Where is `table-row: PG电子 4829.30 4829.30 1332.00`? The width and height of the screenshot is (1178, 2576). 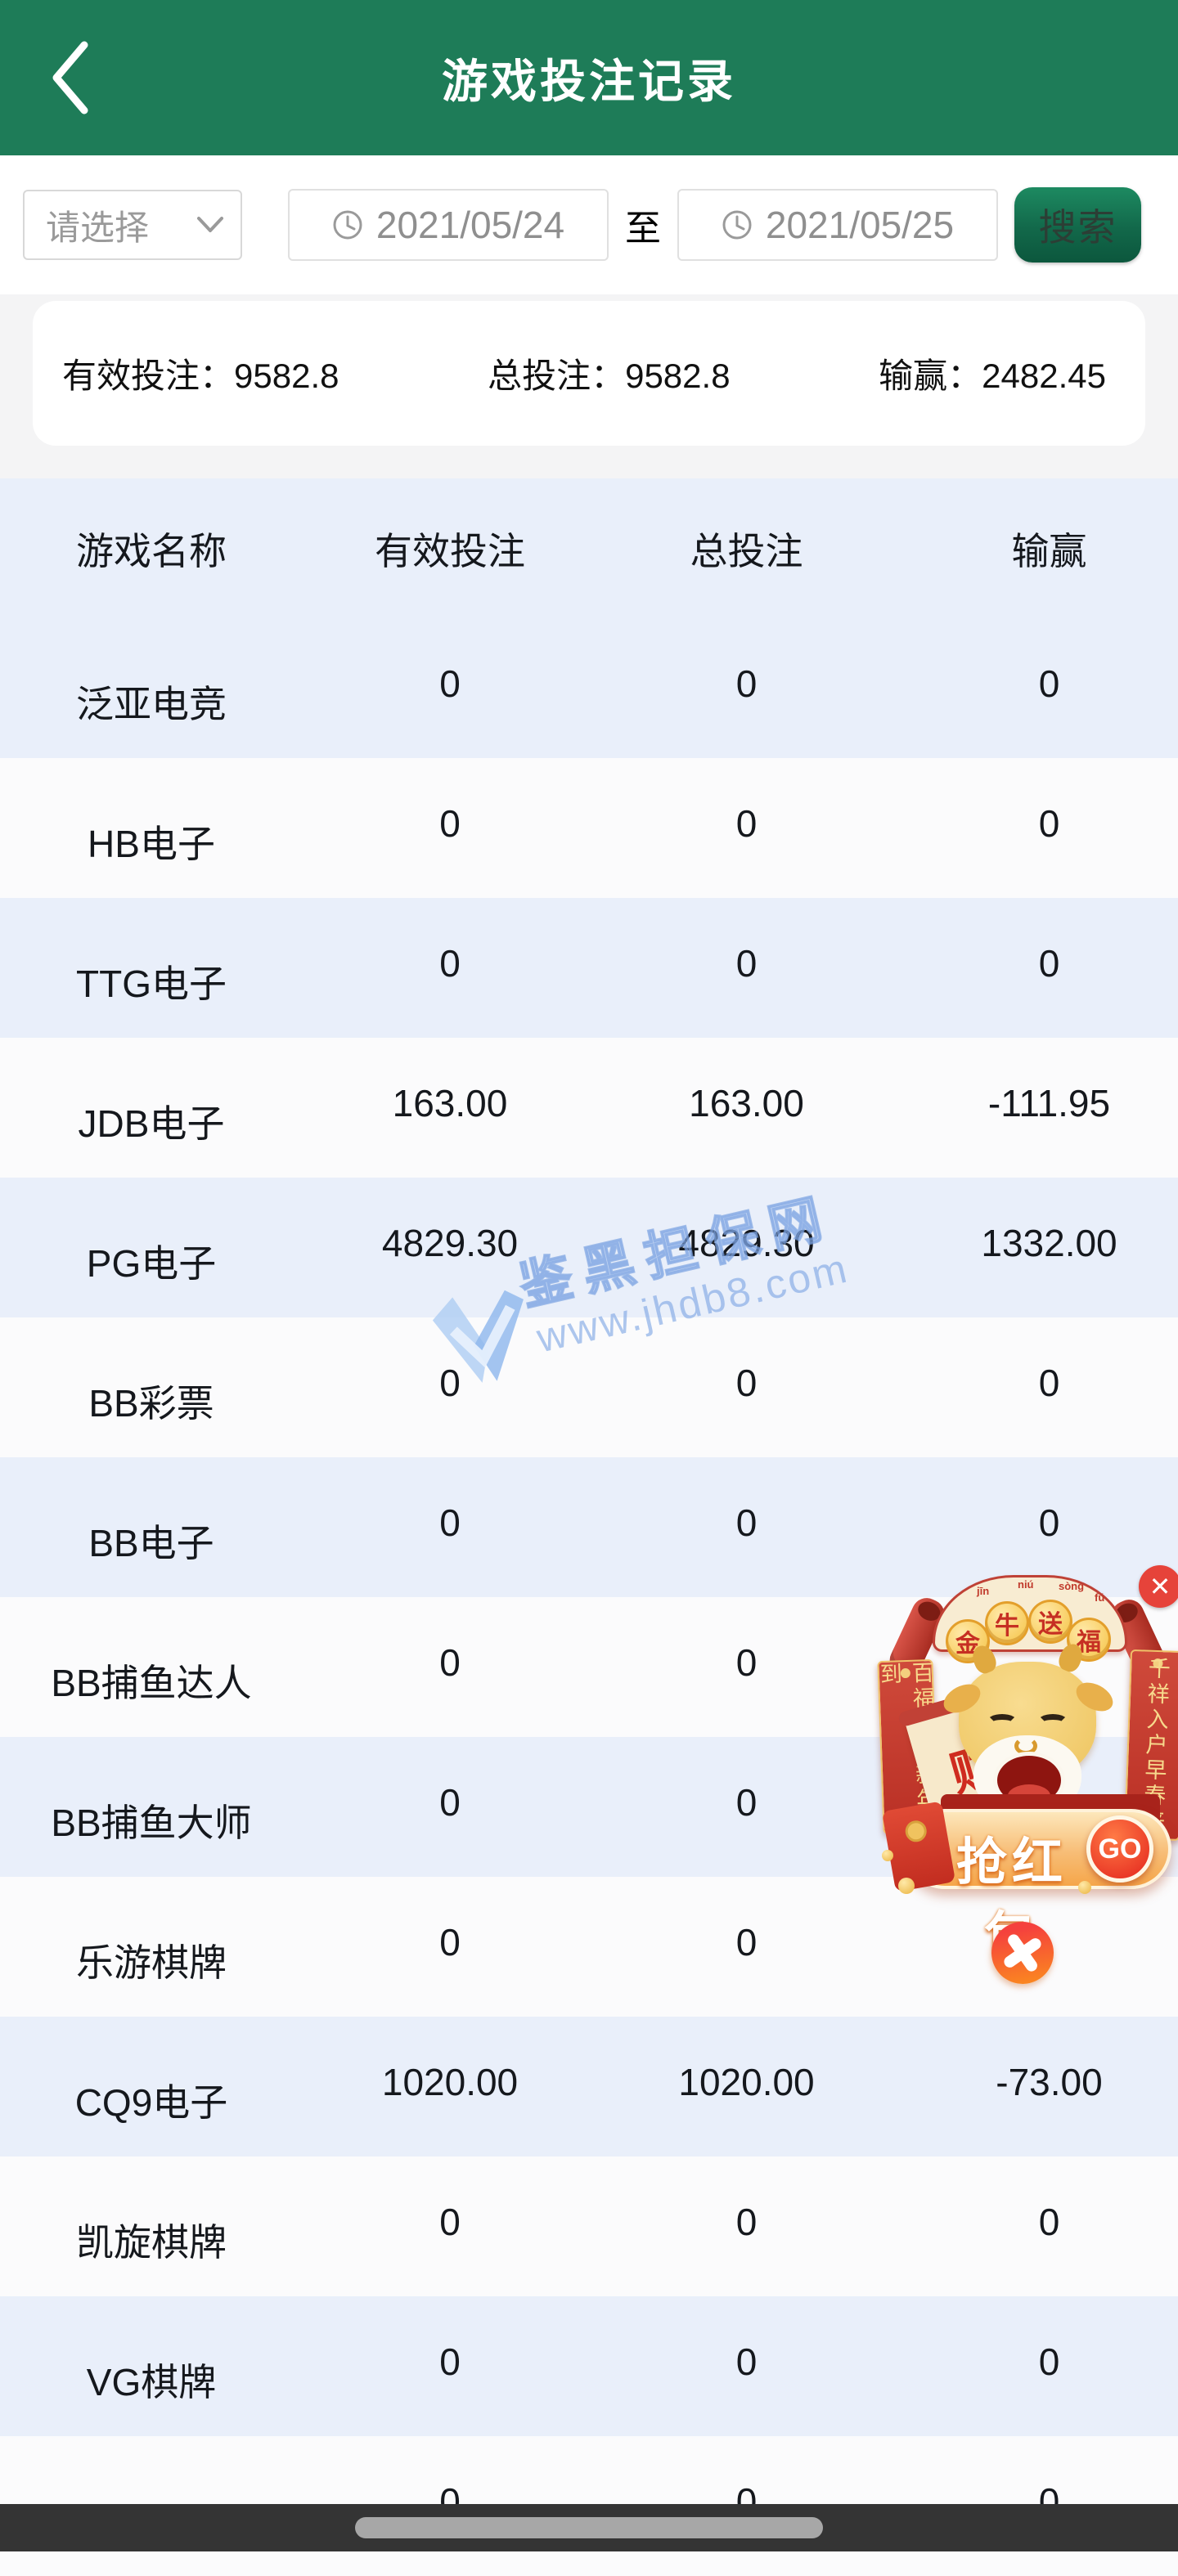 table-row: PG电子 4829.30 4829.30 1332.00 is located at coordinates (589, 1247).